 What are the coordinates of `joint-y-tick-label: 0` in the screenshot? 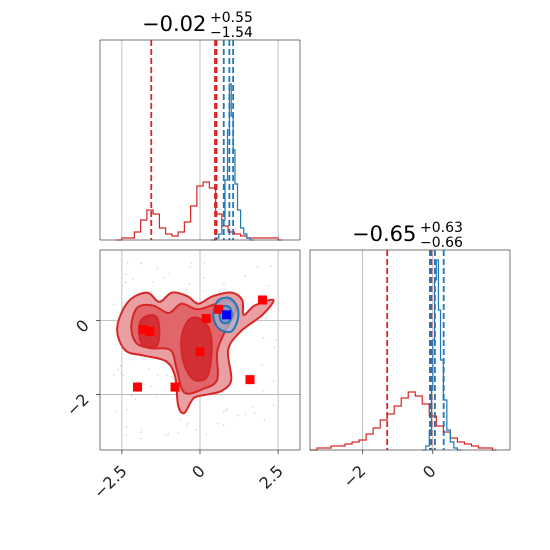 It's located at (82, 326).